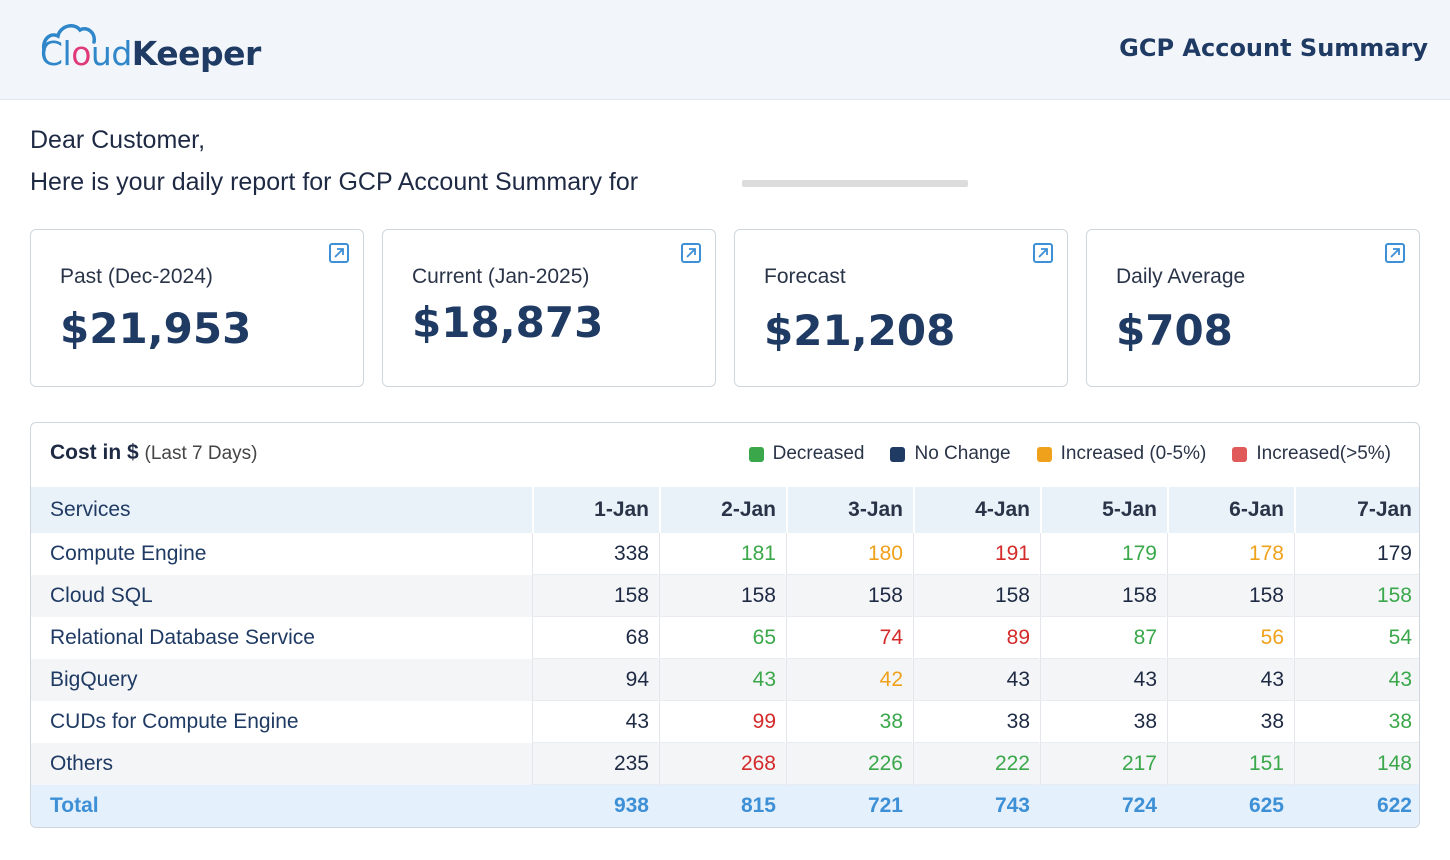 This screenshot has height=860, width=1450. I want to click on card-value: $21,953, so click(156, 328).